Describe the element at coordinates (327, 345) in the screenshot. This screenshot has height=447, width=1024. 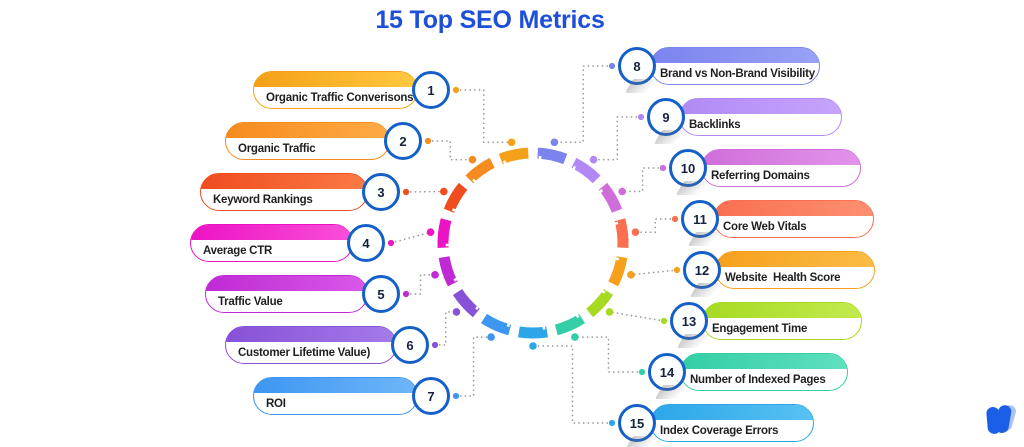
I see `metric-pill-6: Customer Lifetime Value) 6` at that location.